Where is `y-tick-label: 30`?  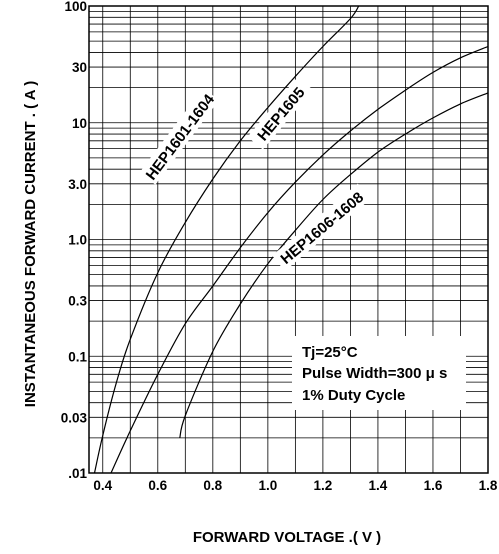 y-tick-label: 30 is located at coordinates (79, 67).